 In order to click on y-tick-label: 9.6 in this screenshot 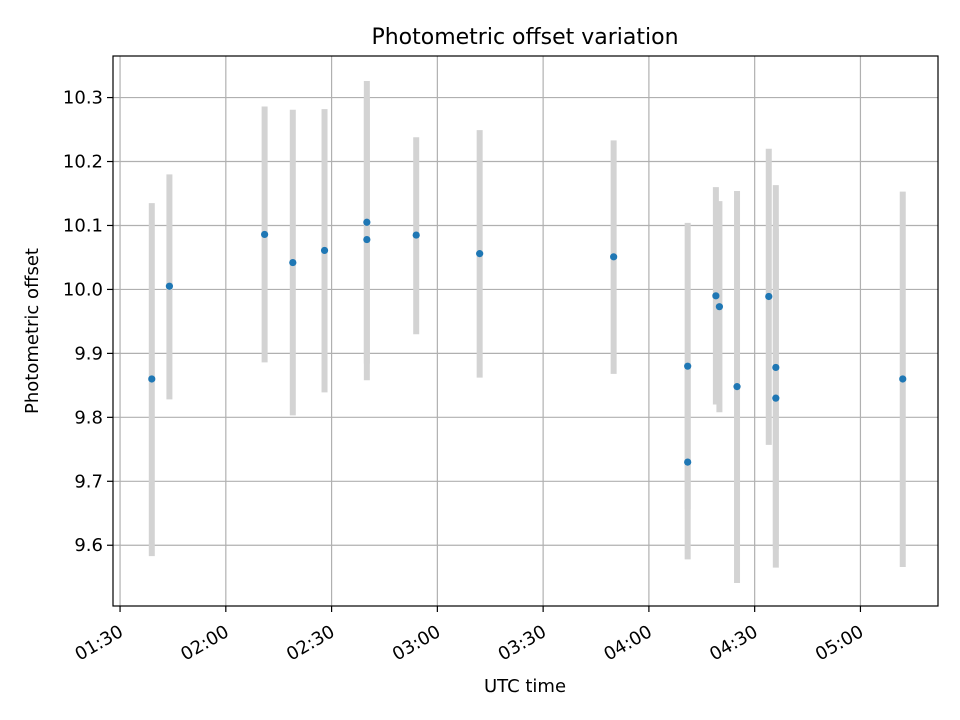, I will do `click(88, 545)`.